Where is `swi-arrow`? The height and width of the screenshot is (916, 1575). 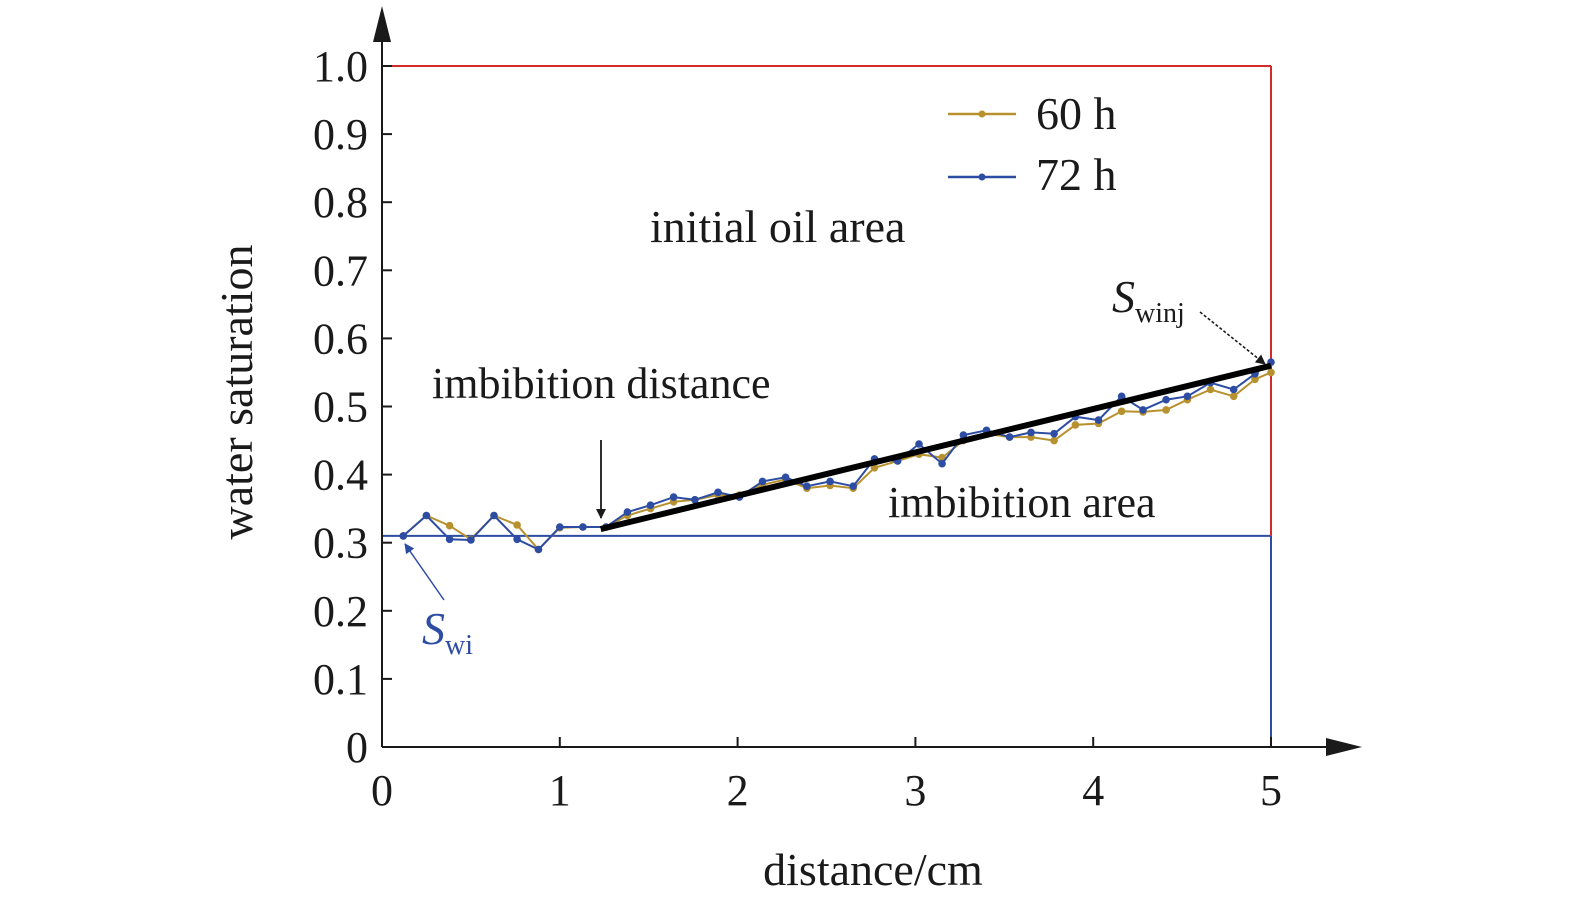
swi-arrow is located at coordinates (424, 572).